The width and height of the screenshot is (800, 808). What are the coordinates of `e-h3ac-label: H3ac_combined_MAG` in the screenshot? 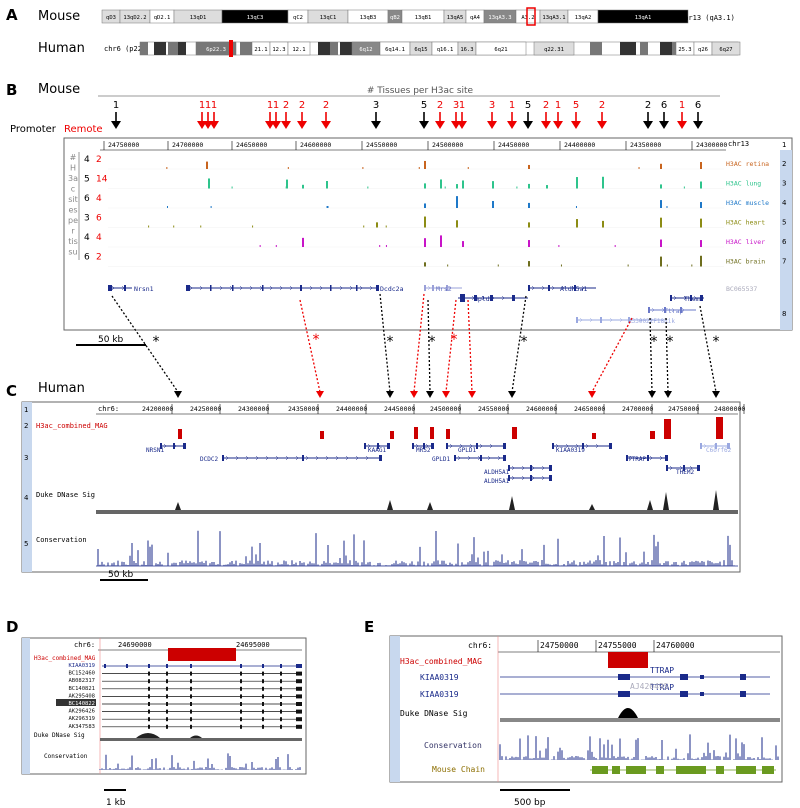 It's located at (441, 661).